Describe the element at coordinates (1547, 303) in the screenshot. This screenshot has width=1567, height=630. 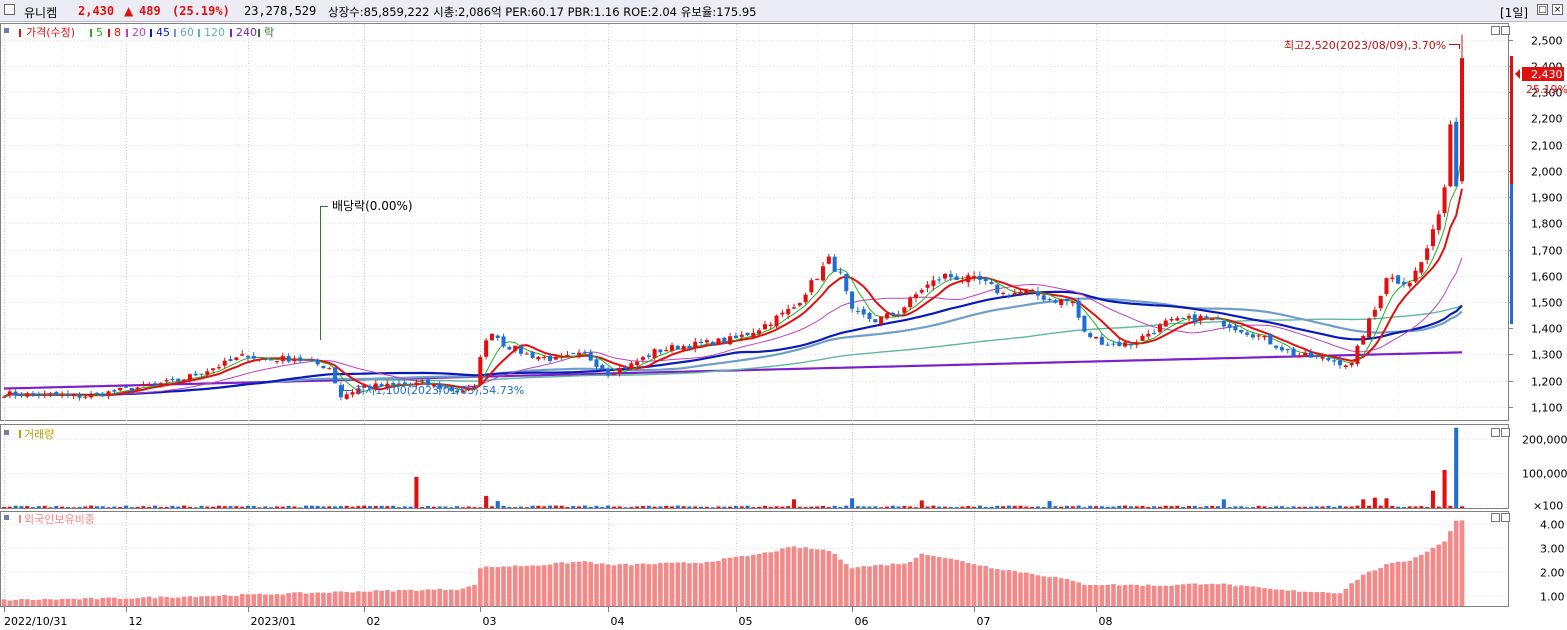
I see `price-tick-label: 1,500` at that location.